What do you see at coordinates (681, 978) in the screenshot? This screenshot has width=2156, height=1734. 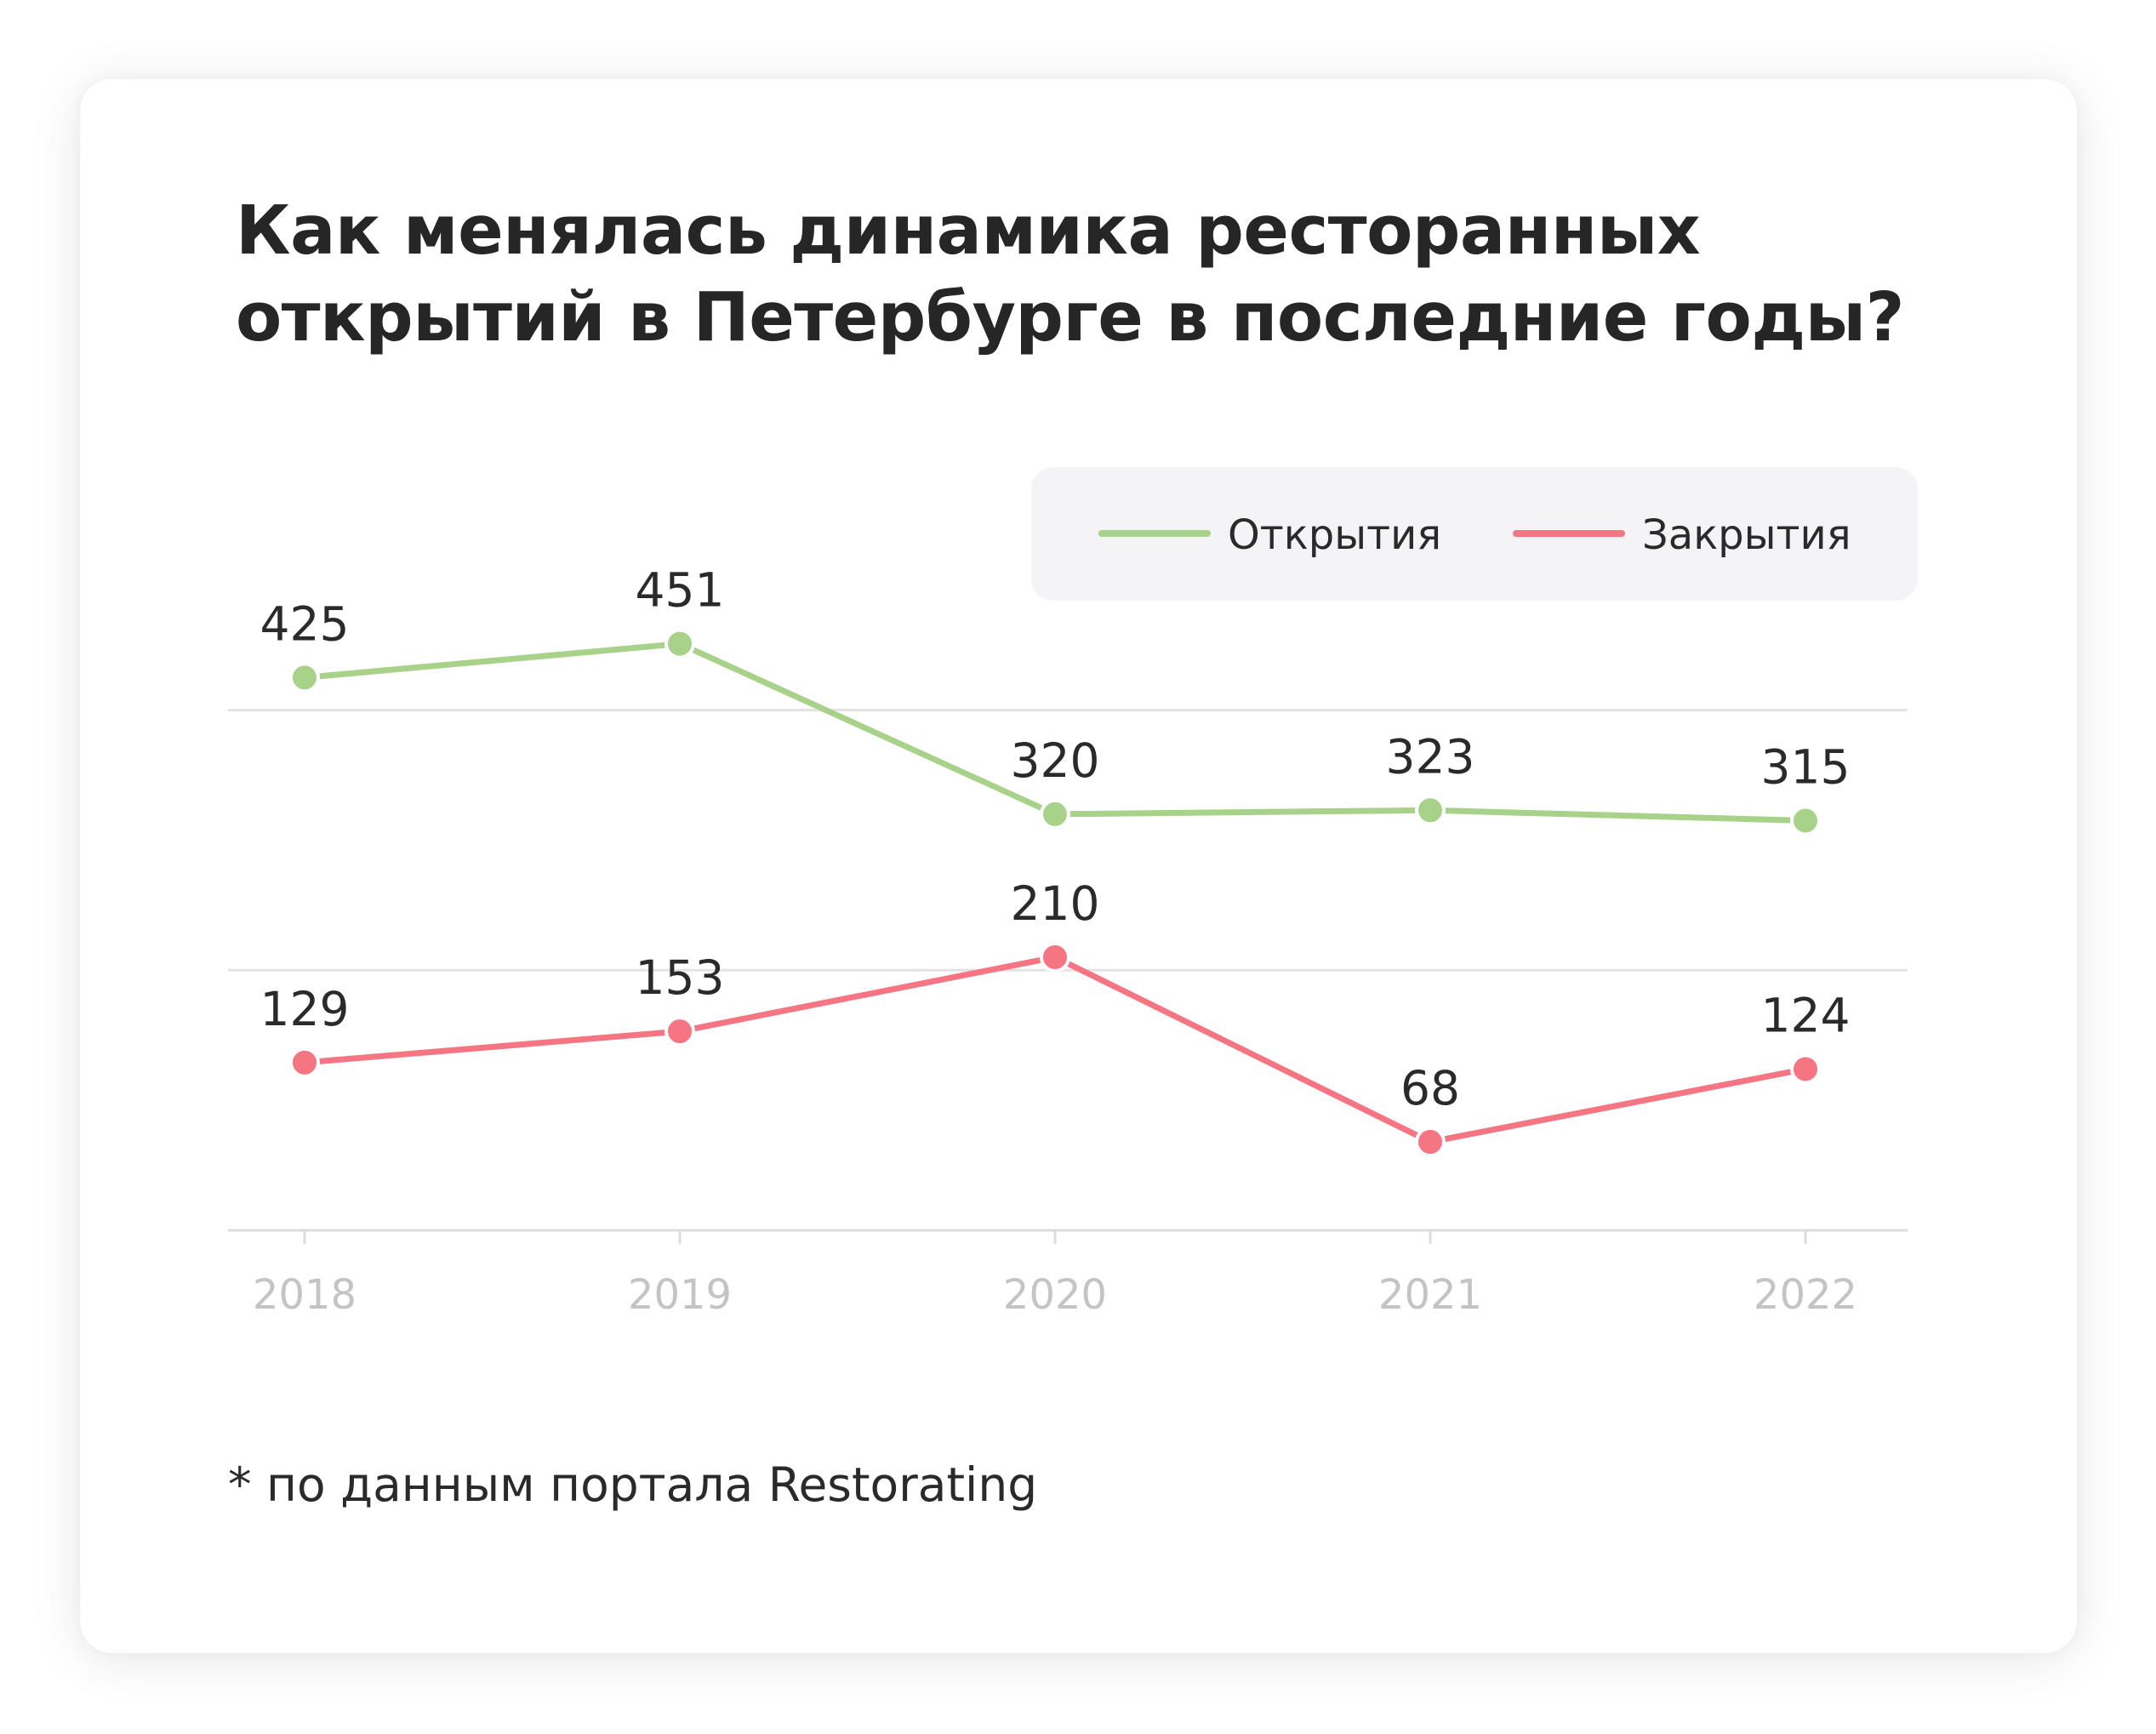 I see `data-label-closings-2019: 153` at bounding box center [681, 978].